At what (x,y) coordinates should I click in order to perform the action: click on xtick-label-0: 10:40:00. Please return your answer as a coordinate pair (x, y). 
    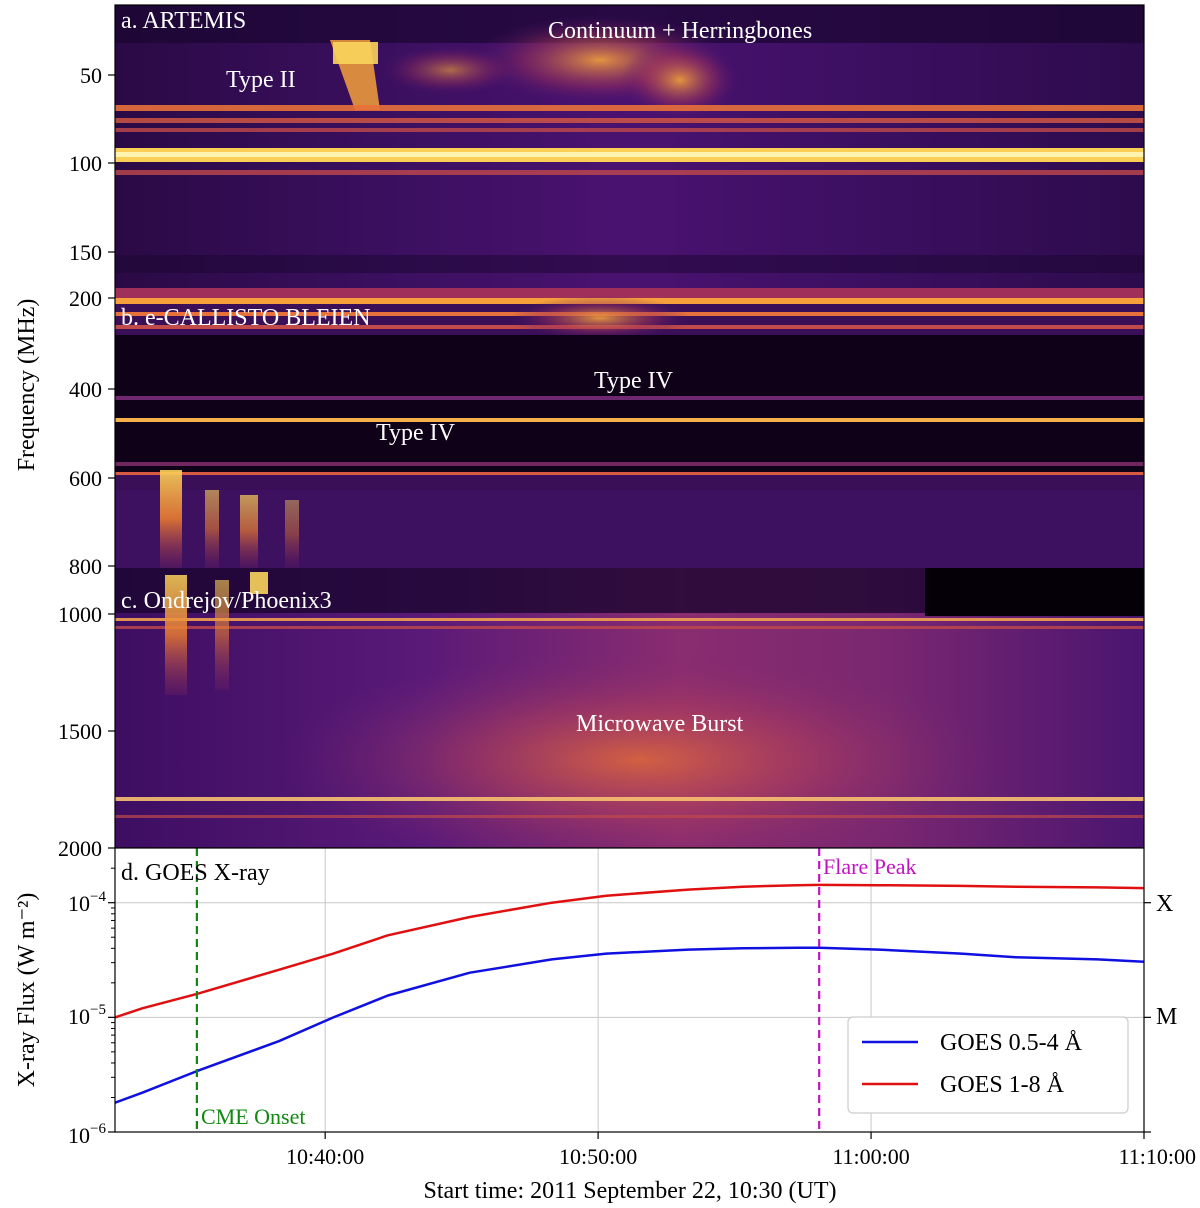
    Looking at the image, I should click on (325, 1156).